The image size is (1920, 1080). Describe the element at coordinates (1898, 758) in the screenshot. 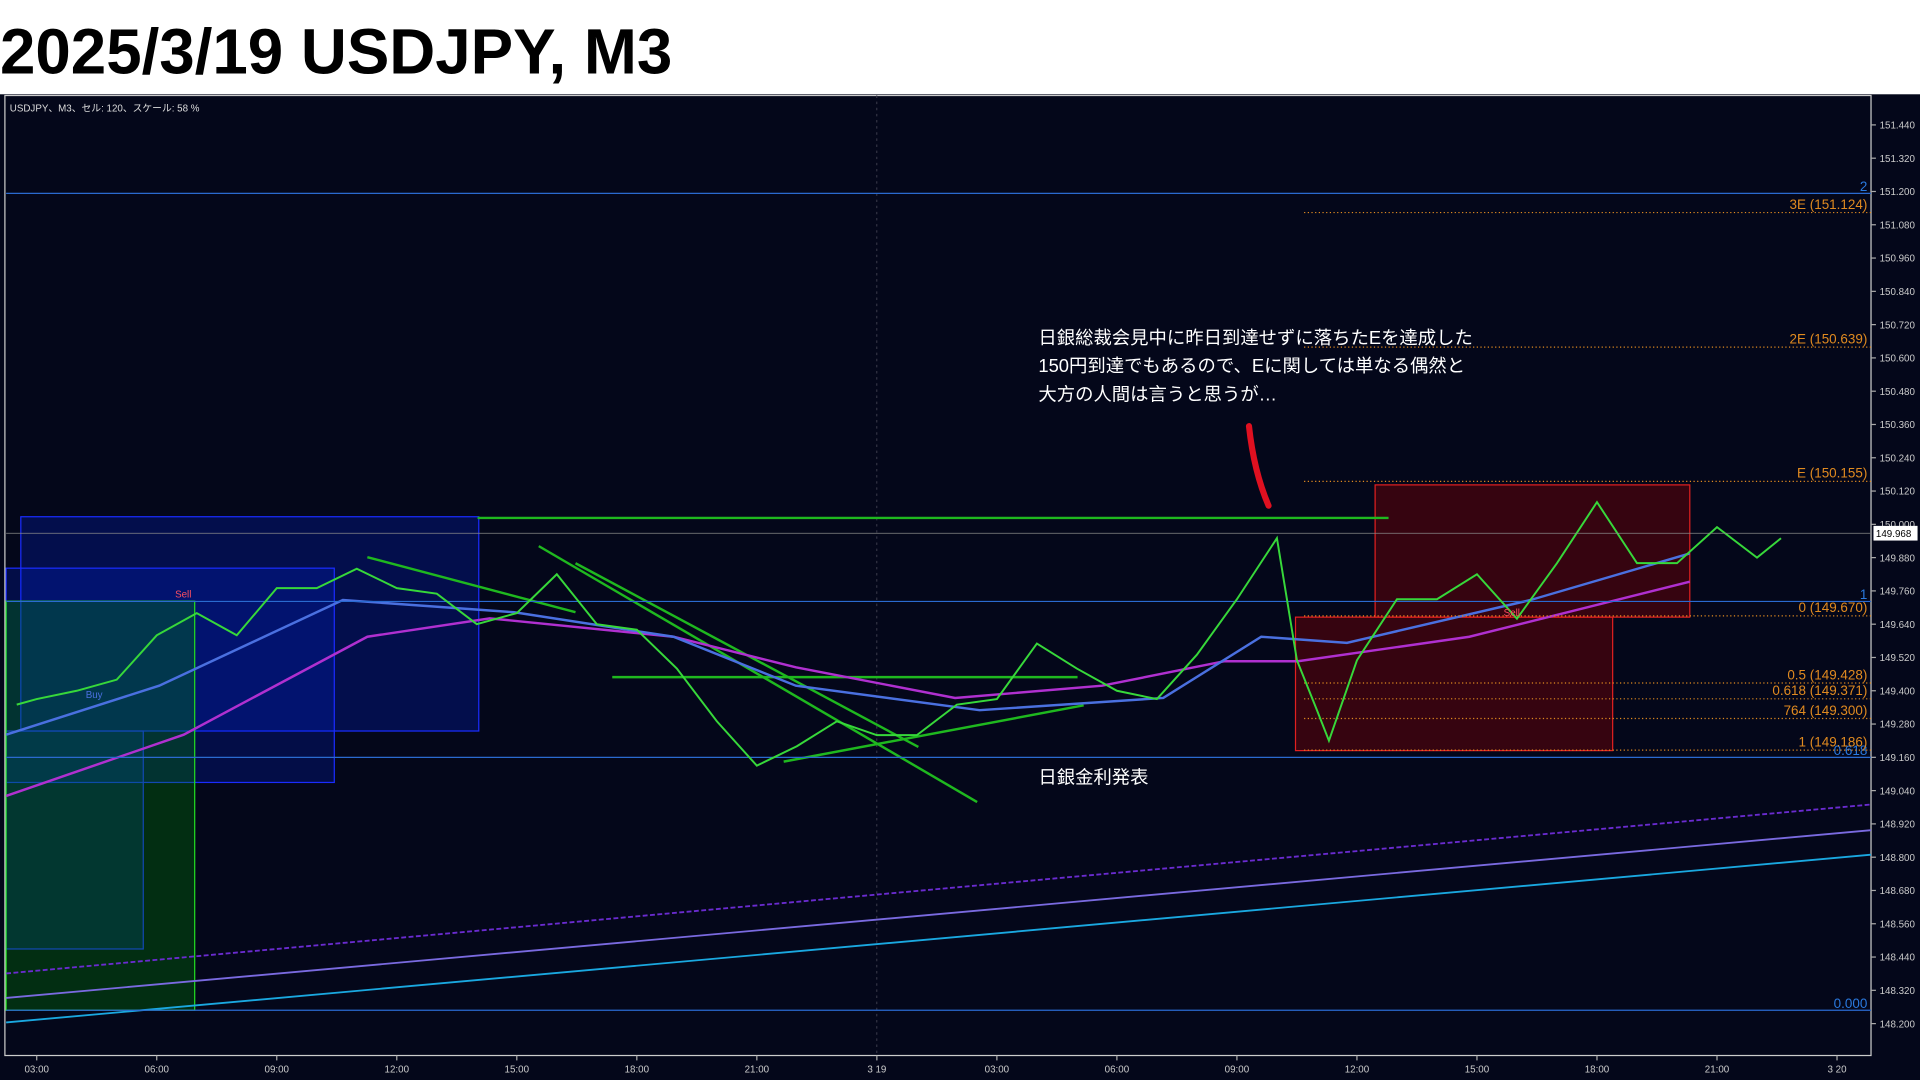

I see `y-tick-label: 149.160` at that location.